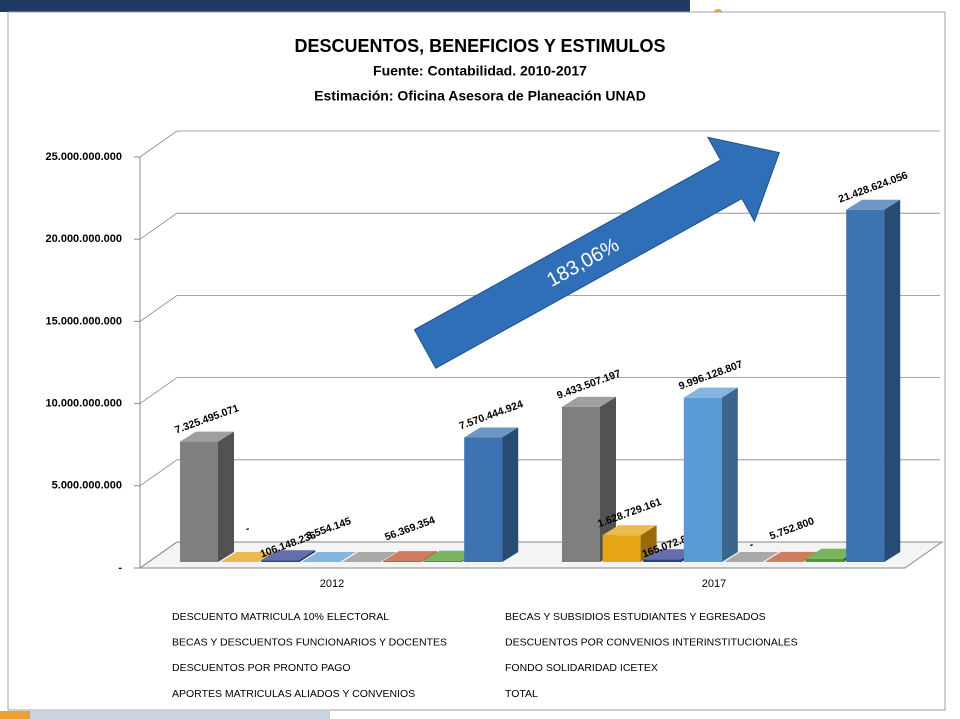 Image resolution: width=960 pixels, height=719 pixels. What do you see at coordinates (479, 46) in the screenshot?
I see `chart-title: DESCUENTOS, BENEFICIOS Y ESTIMULOS` at bounding box center [479, 46].